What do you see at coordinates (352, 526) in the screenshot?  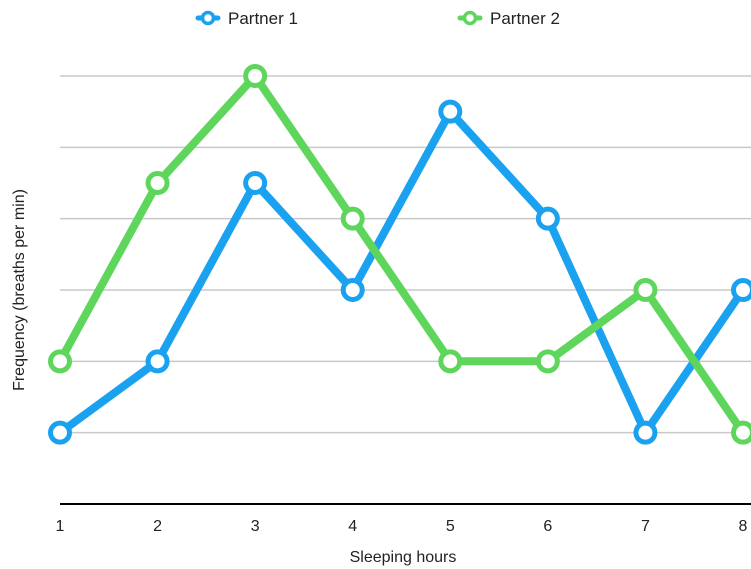 I see `x-tick-label: 4` at bounding box center [352, 526].